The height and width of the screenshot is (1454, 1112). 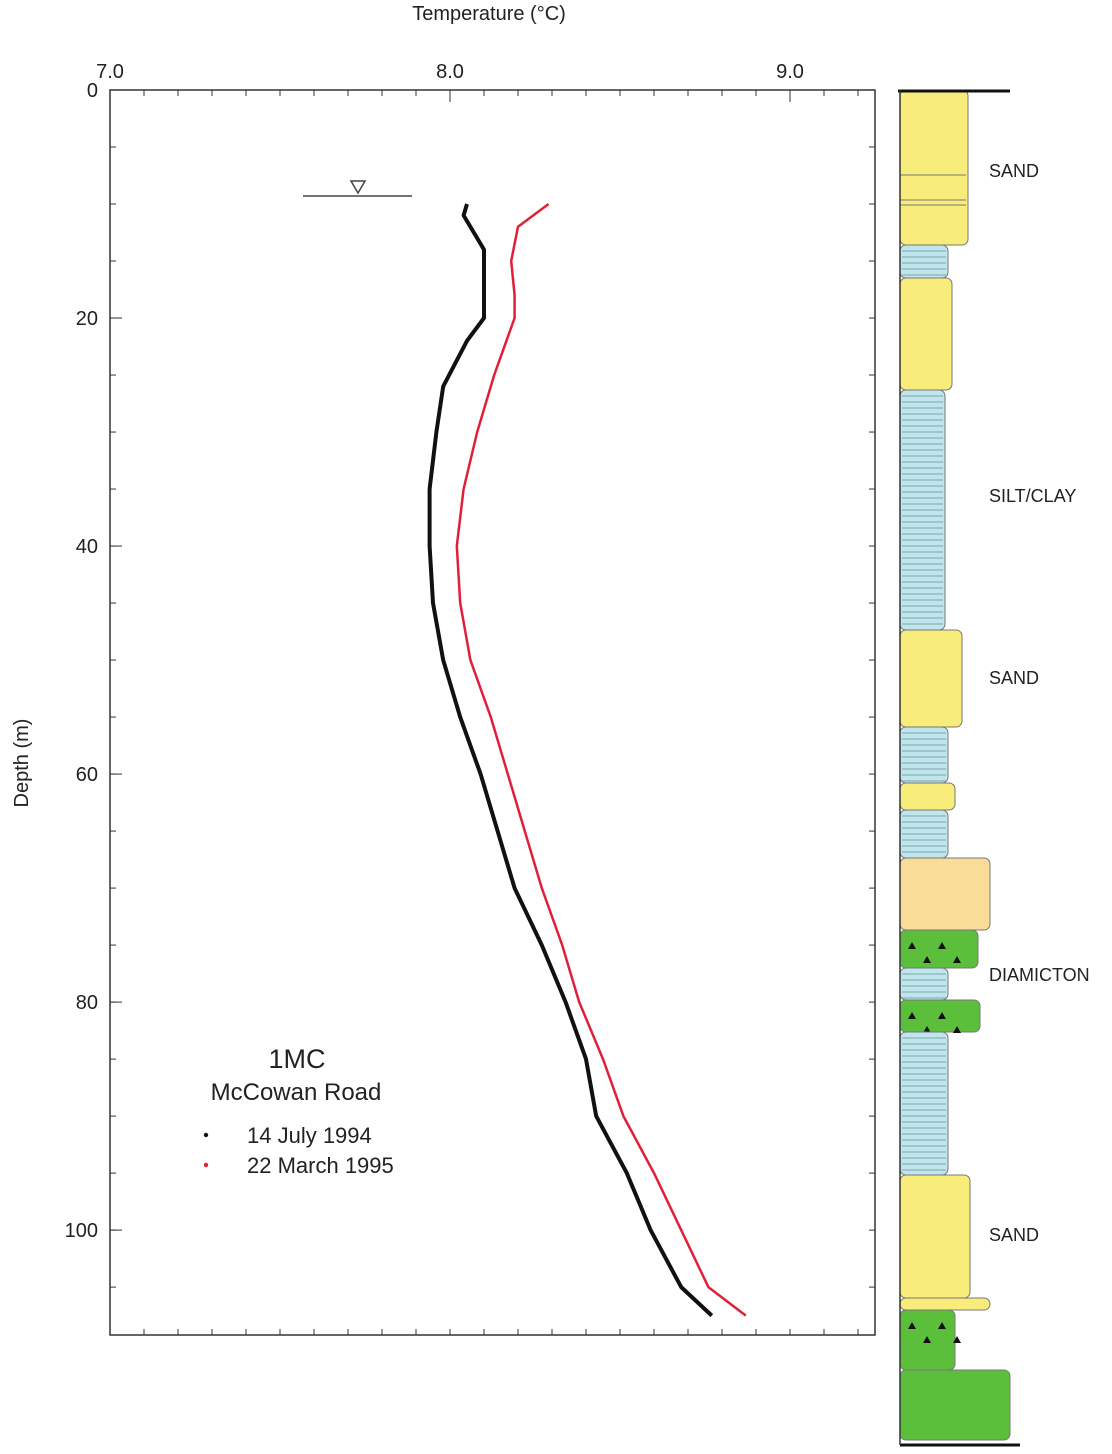 I want to click on y-tick-label: 0, so click(x=92, y=91).